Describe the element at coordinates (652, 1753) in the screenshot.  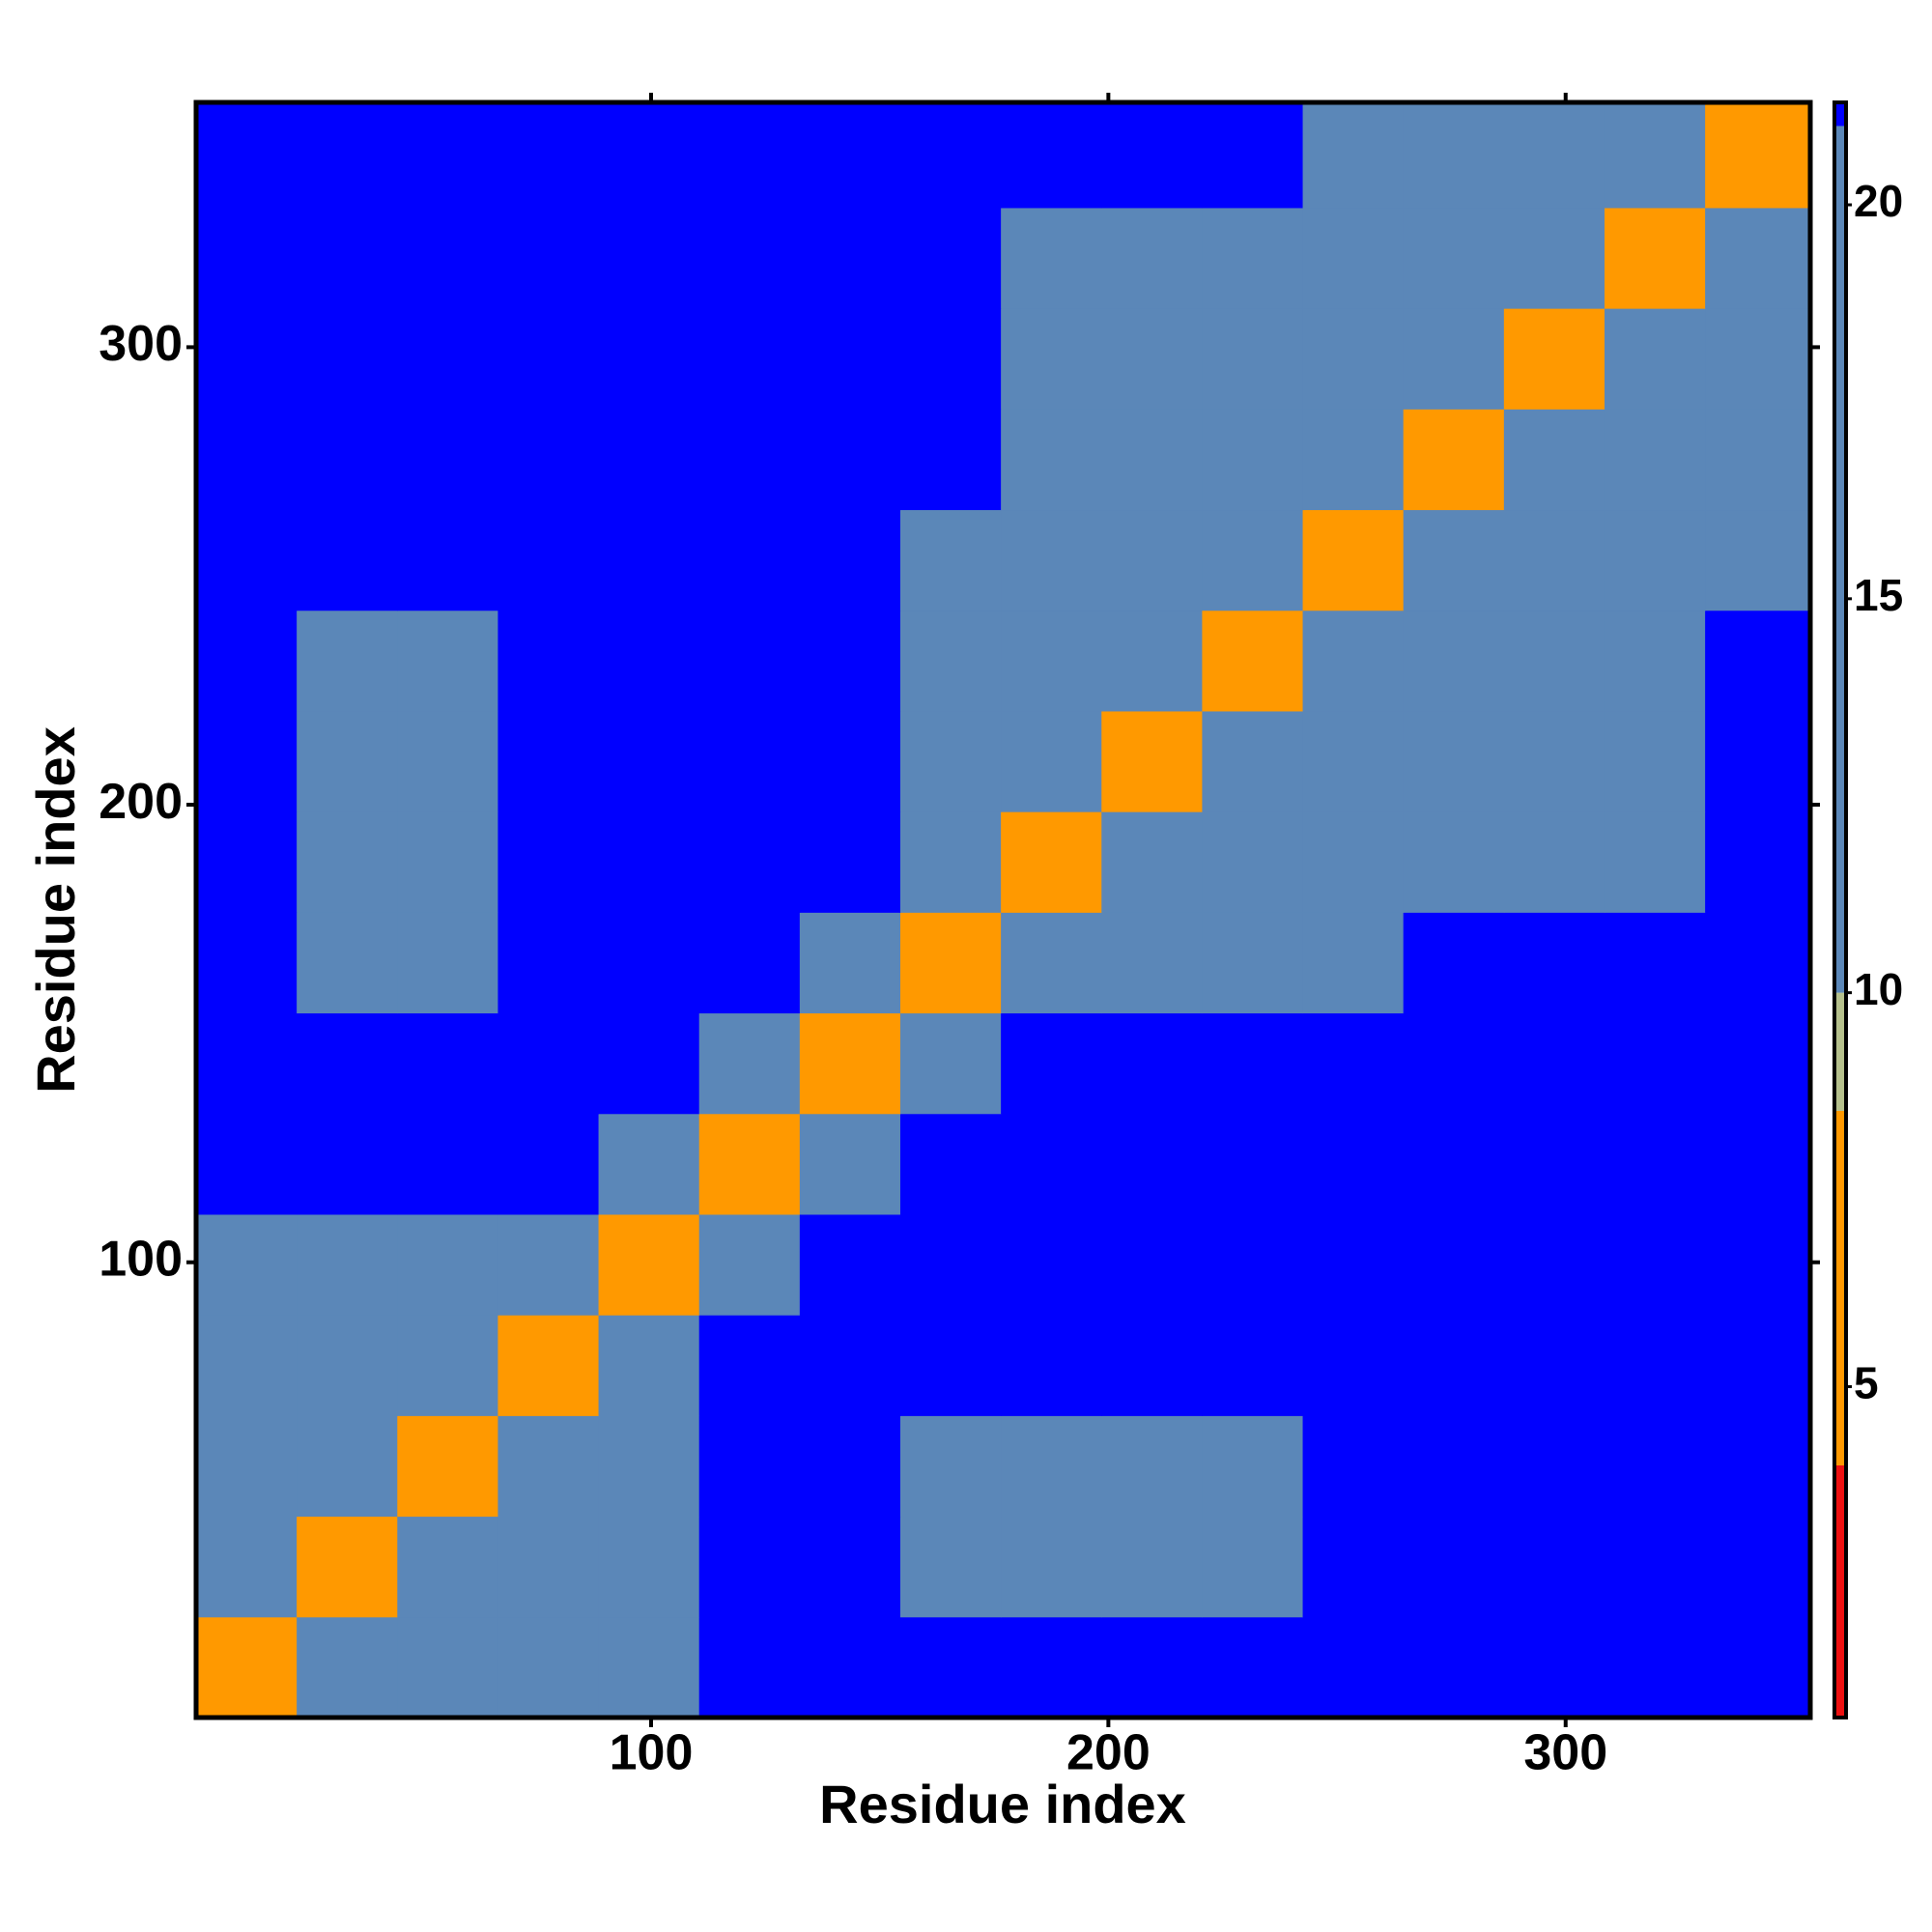
I see `x-tick-label: 100` at that location.